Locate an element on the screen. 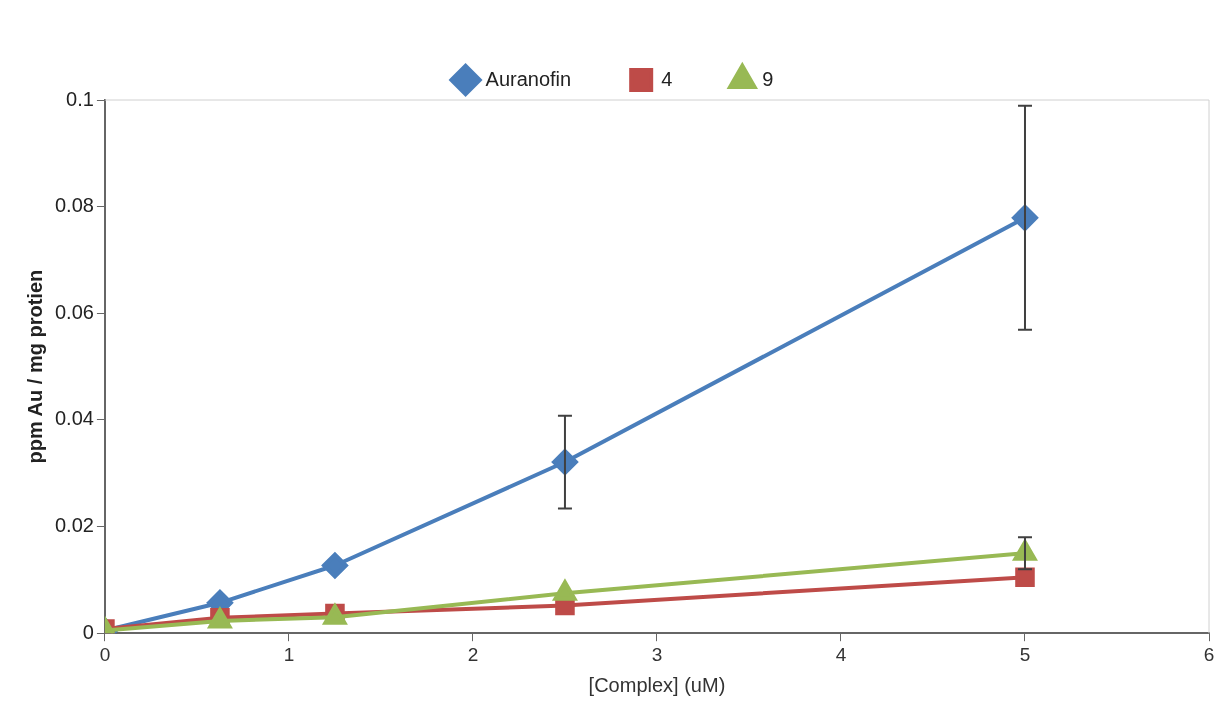 The width and height of the screenshot is (1229, 712). y-tick-label: 0.04 is located at coordinates (74, 418).